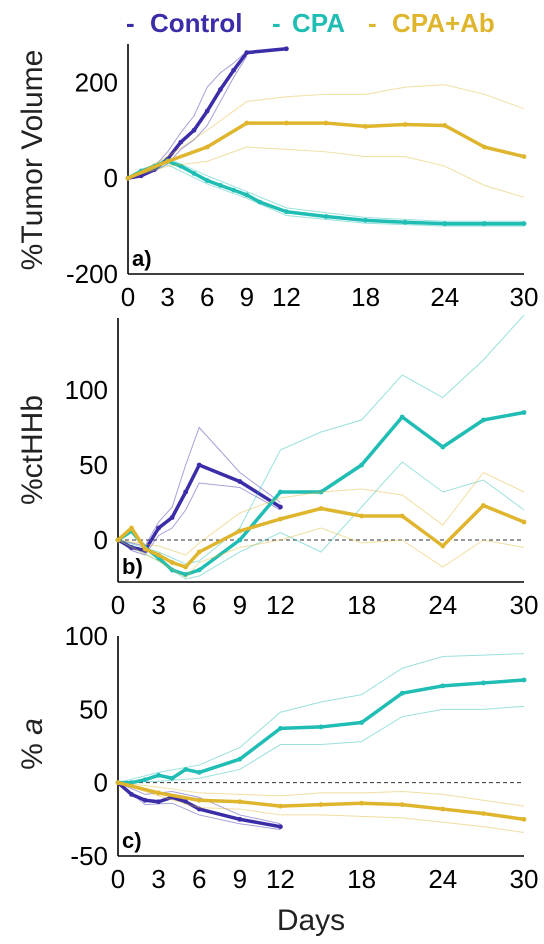  Describe the element at coordinates (86, 390) in the screenshot. I see `y-tick-label: 100` at that location.